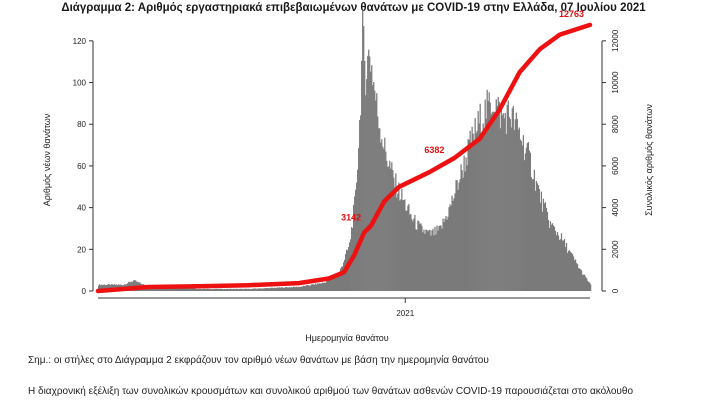 This screenshot has width=707, height=405. I want to click on x-axis-label: Ημερομηνία θανάτου, so click(347, 338).